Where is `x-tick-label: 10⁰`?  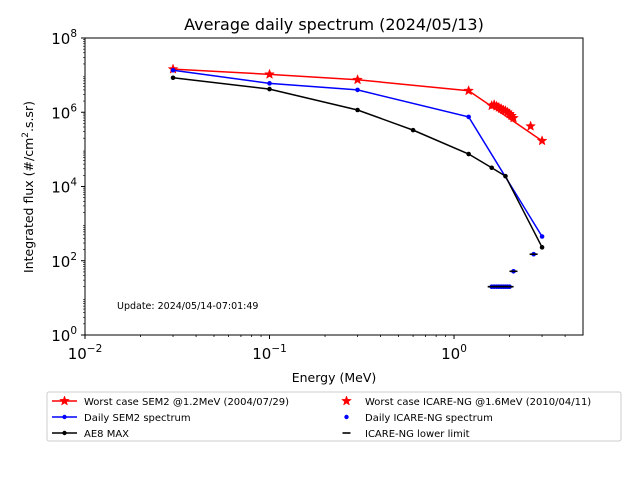 x-tick-label: 10⁰ is located at coordinates (454, 353).